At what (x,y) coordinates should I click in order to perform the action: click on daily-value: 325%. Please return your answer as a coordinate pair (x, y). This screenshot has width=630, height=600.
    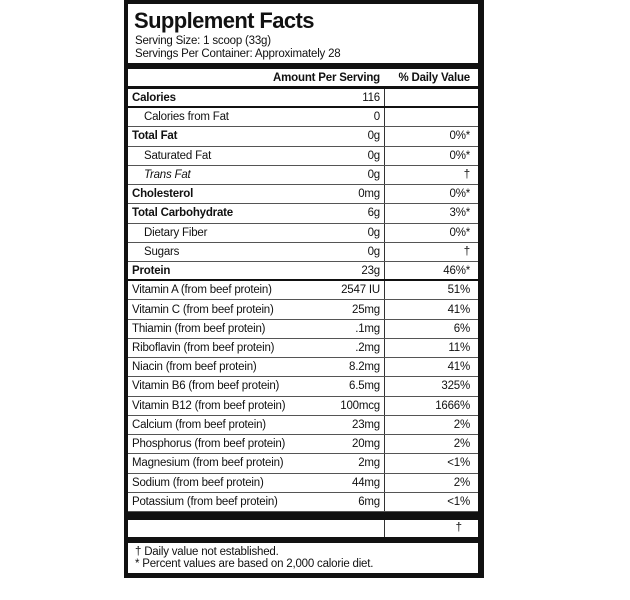
    Looking at the image, I should click on (455, 386).